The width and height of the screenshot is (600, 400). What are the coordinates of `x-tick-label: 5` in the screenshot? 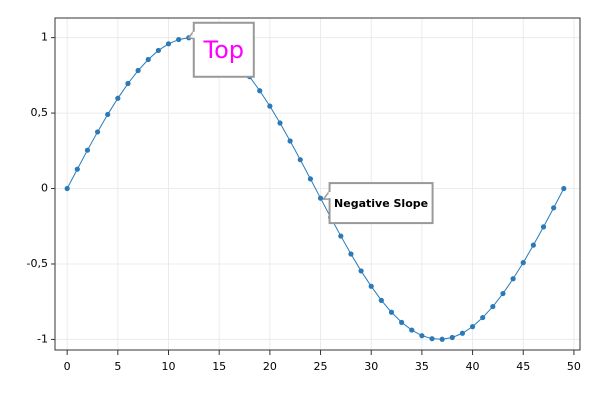 It's located at (117, 366).